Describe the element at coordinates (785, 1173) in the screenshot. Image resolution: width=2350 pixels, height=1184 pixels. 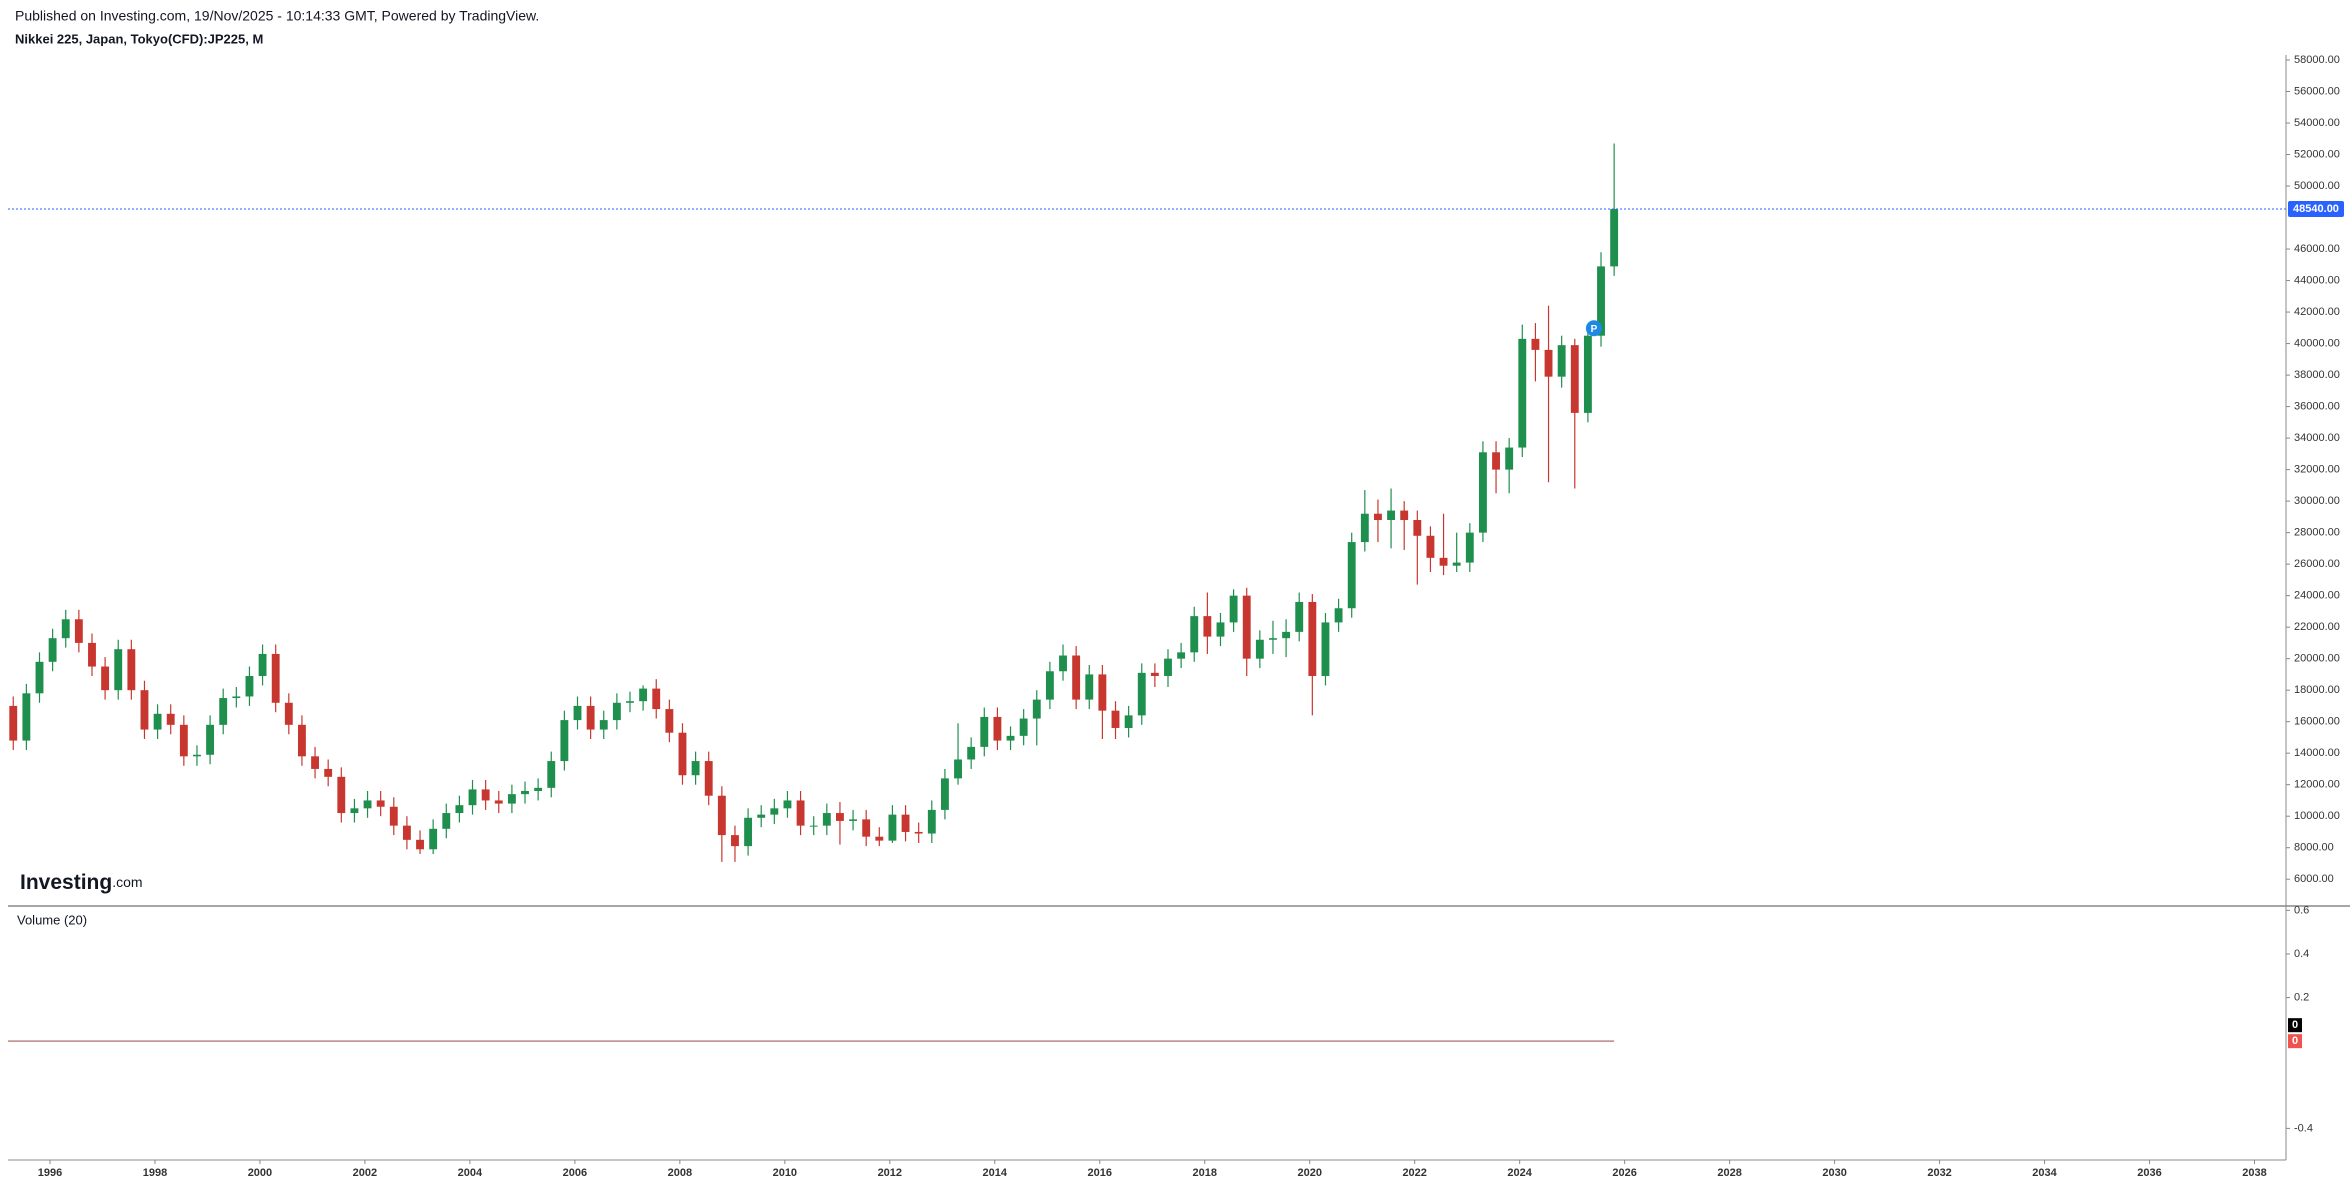
I see `x-tick-label: 2010` at that location.